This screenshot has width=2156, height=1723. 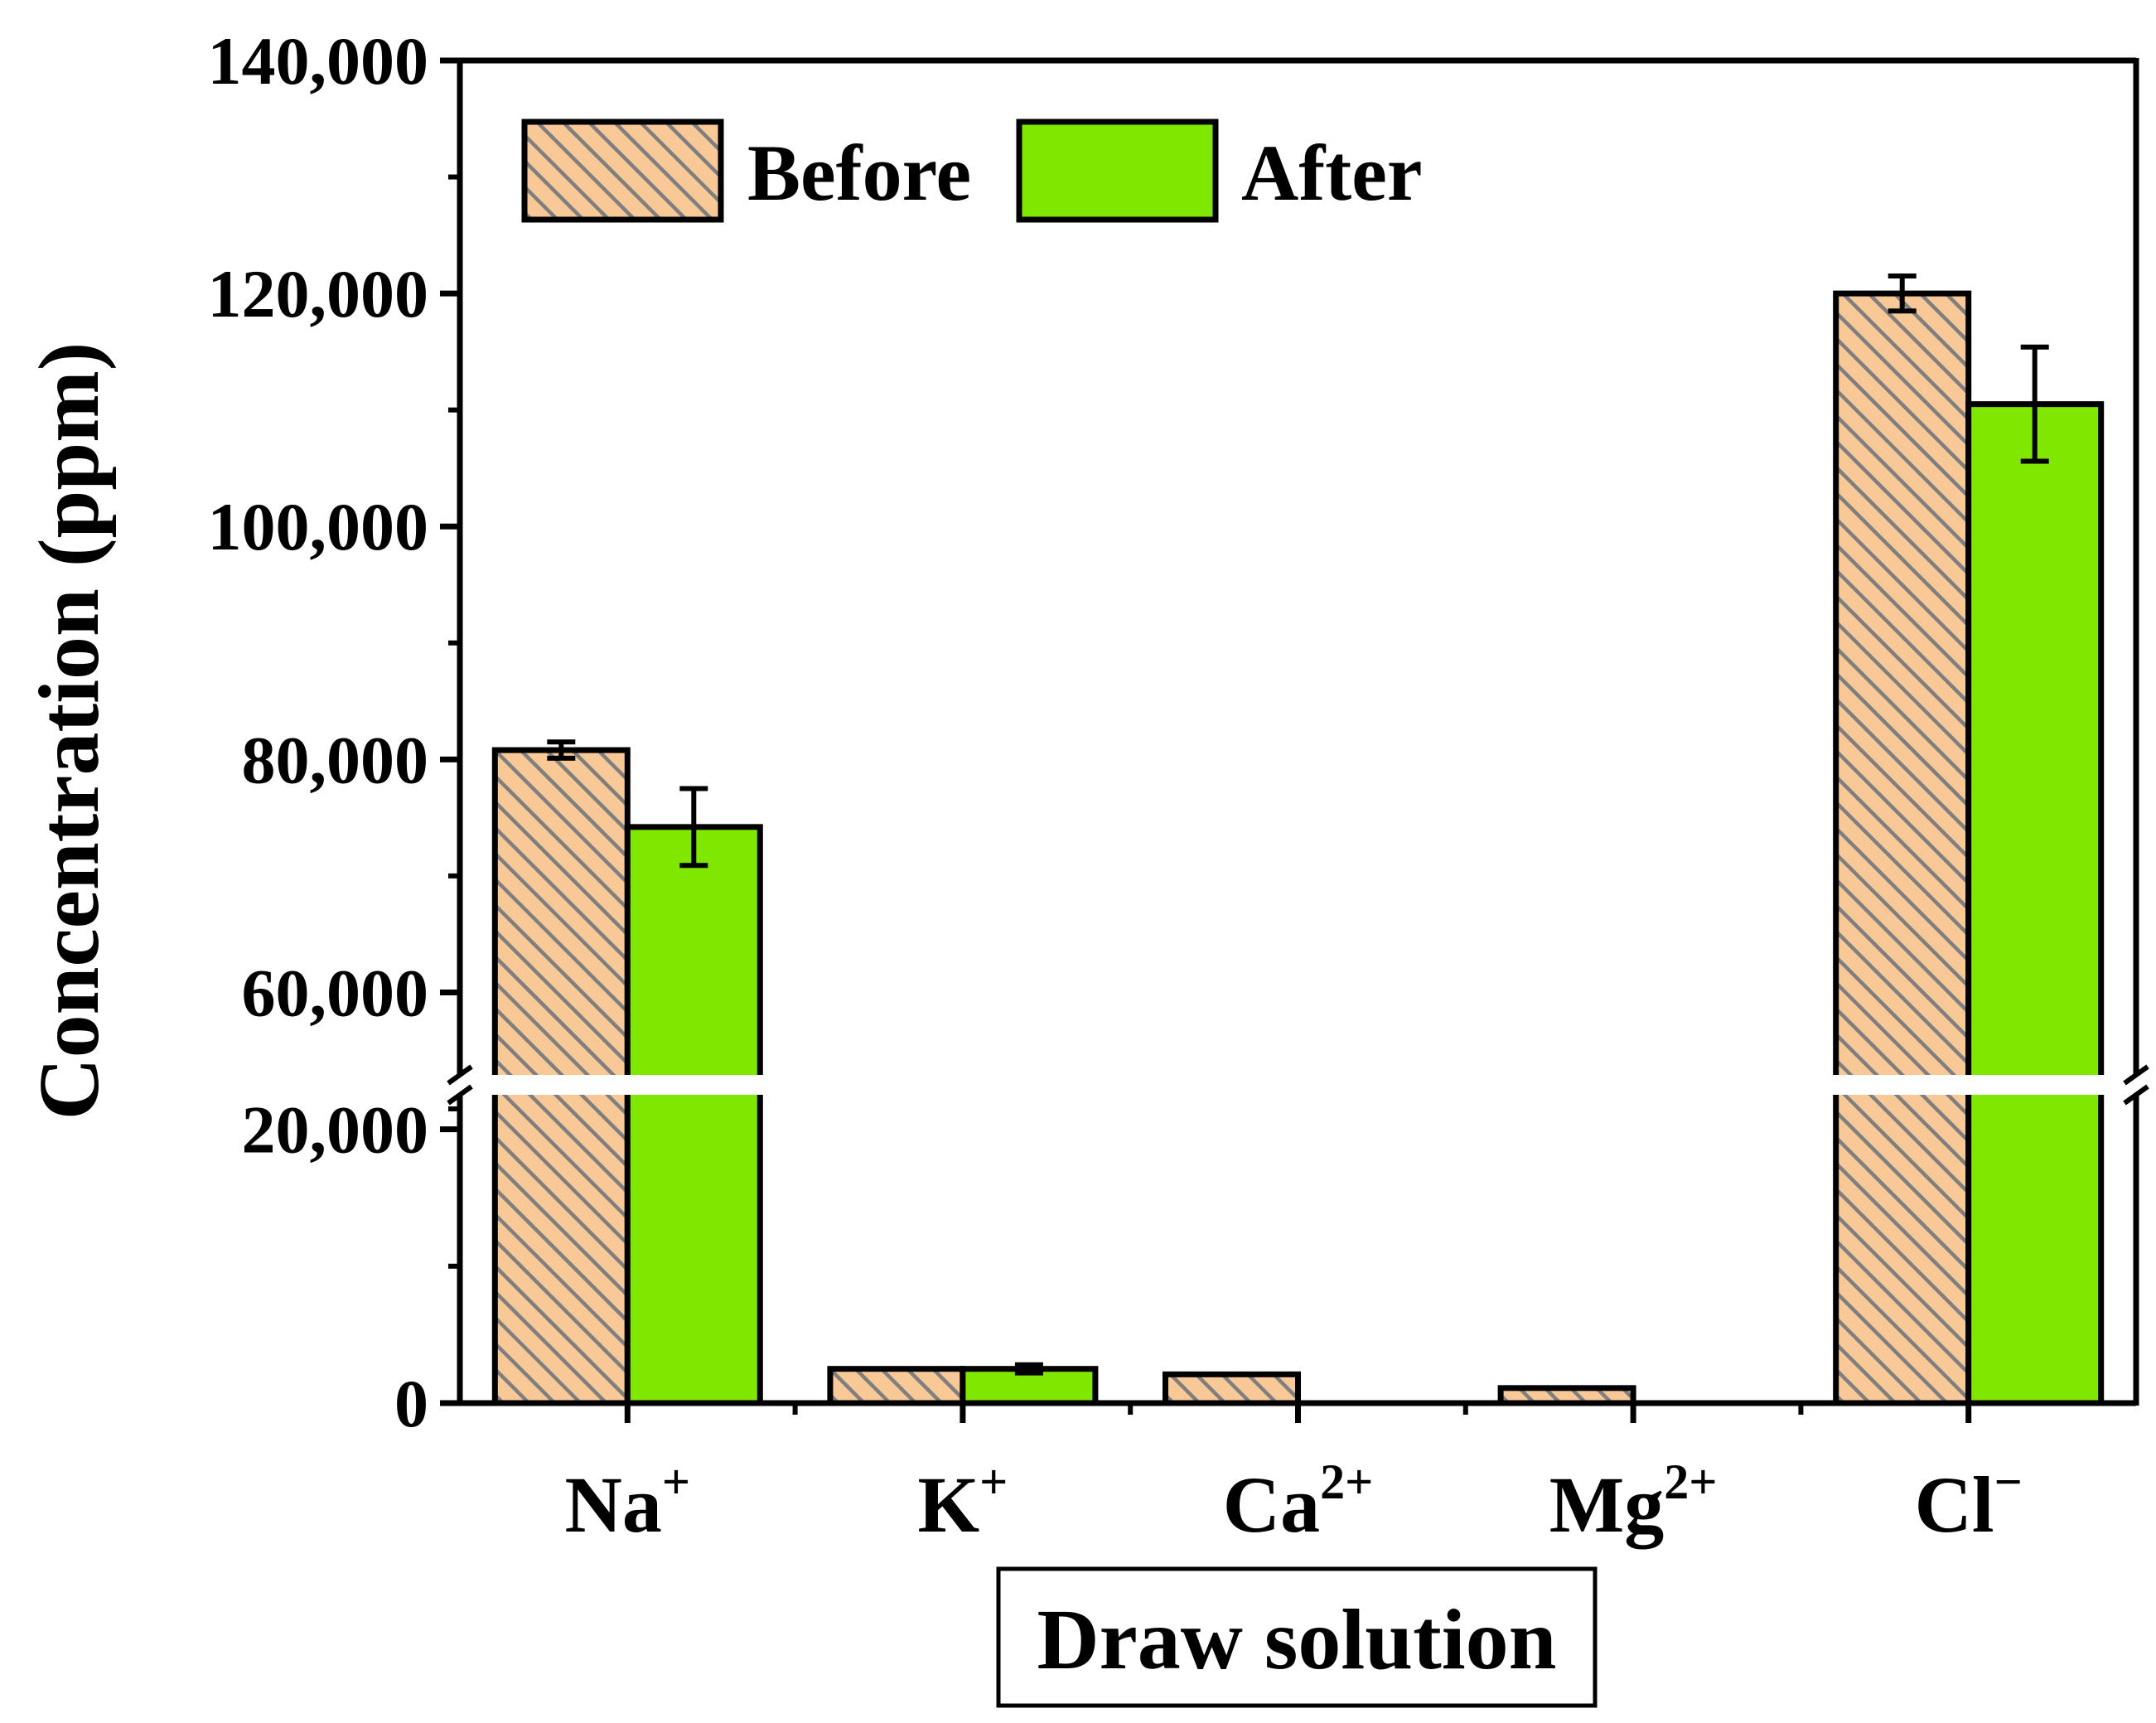 What do you see at coordinates (971, 171) in the screenshot?
I see `legend: Before After` at bounding box center [971, 171].